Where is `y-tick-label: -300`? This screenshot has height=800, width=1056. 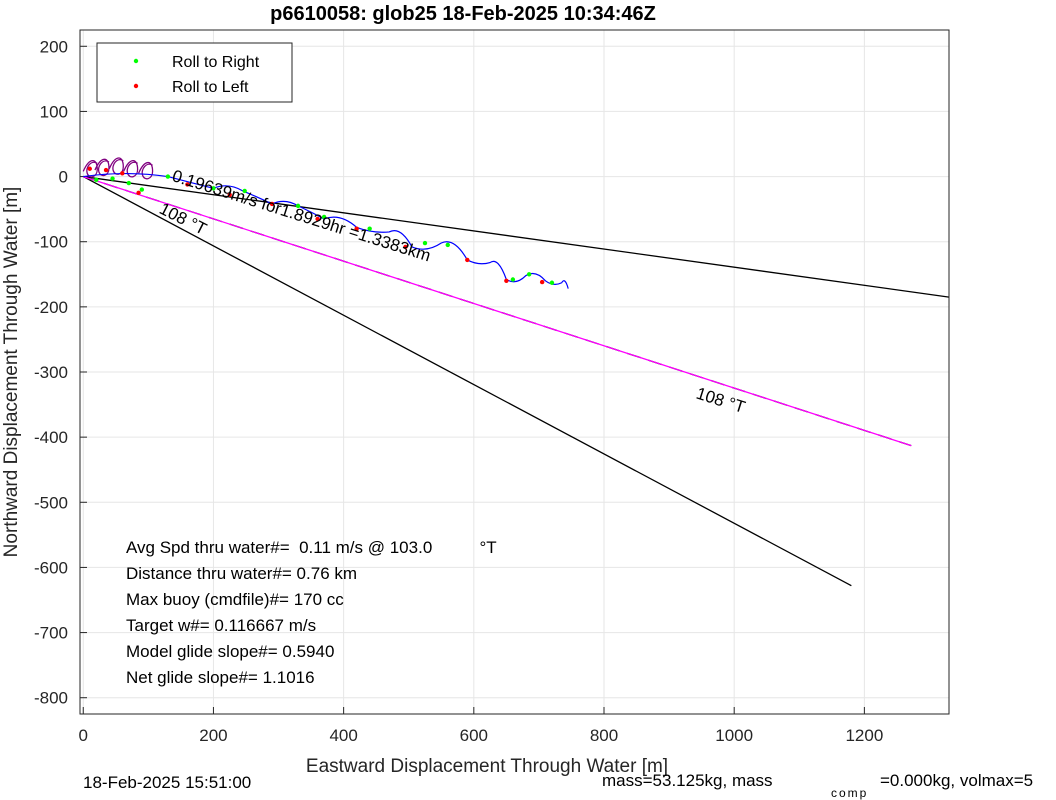 y-tick-label: -300 is located at coordinates (51, 372).